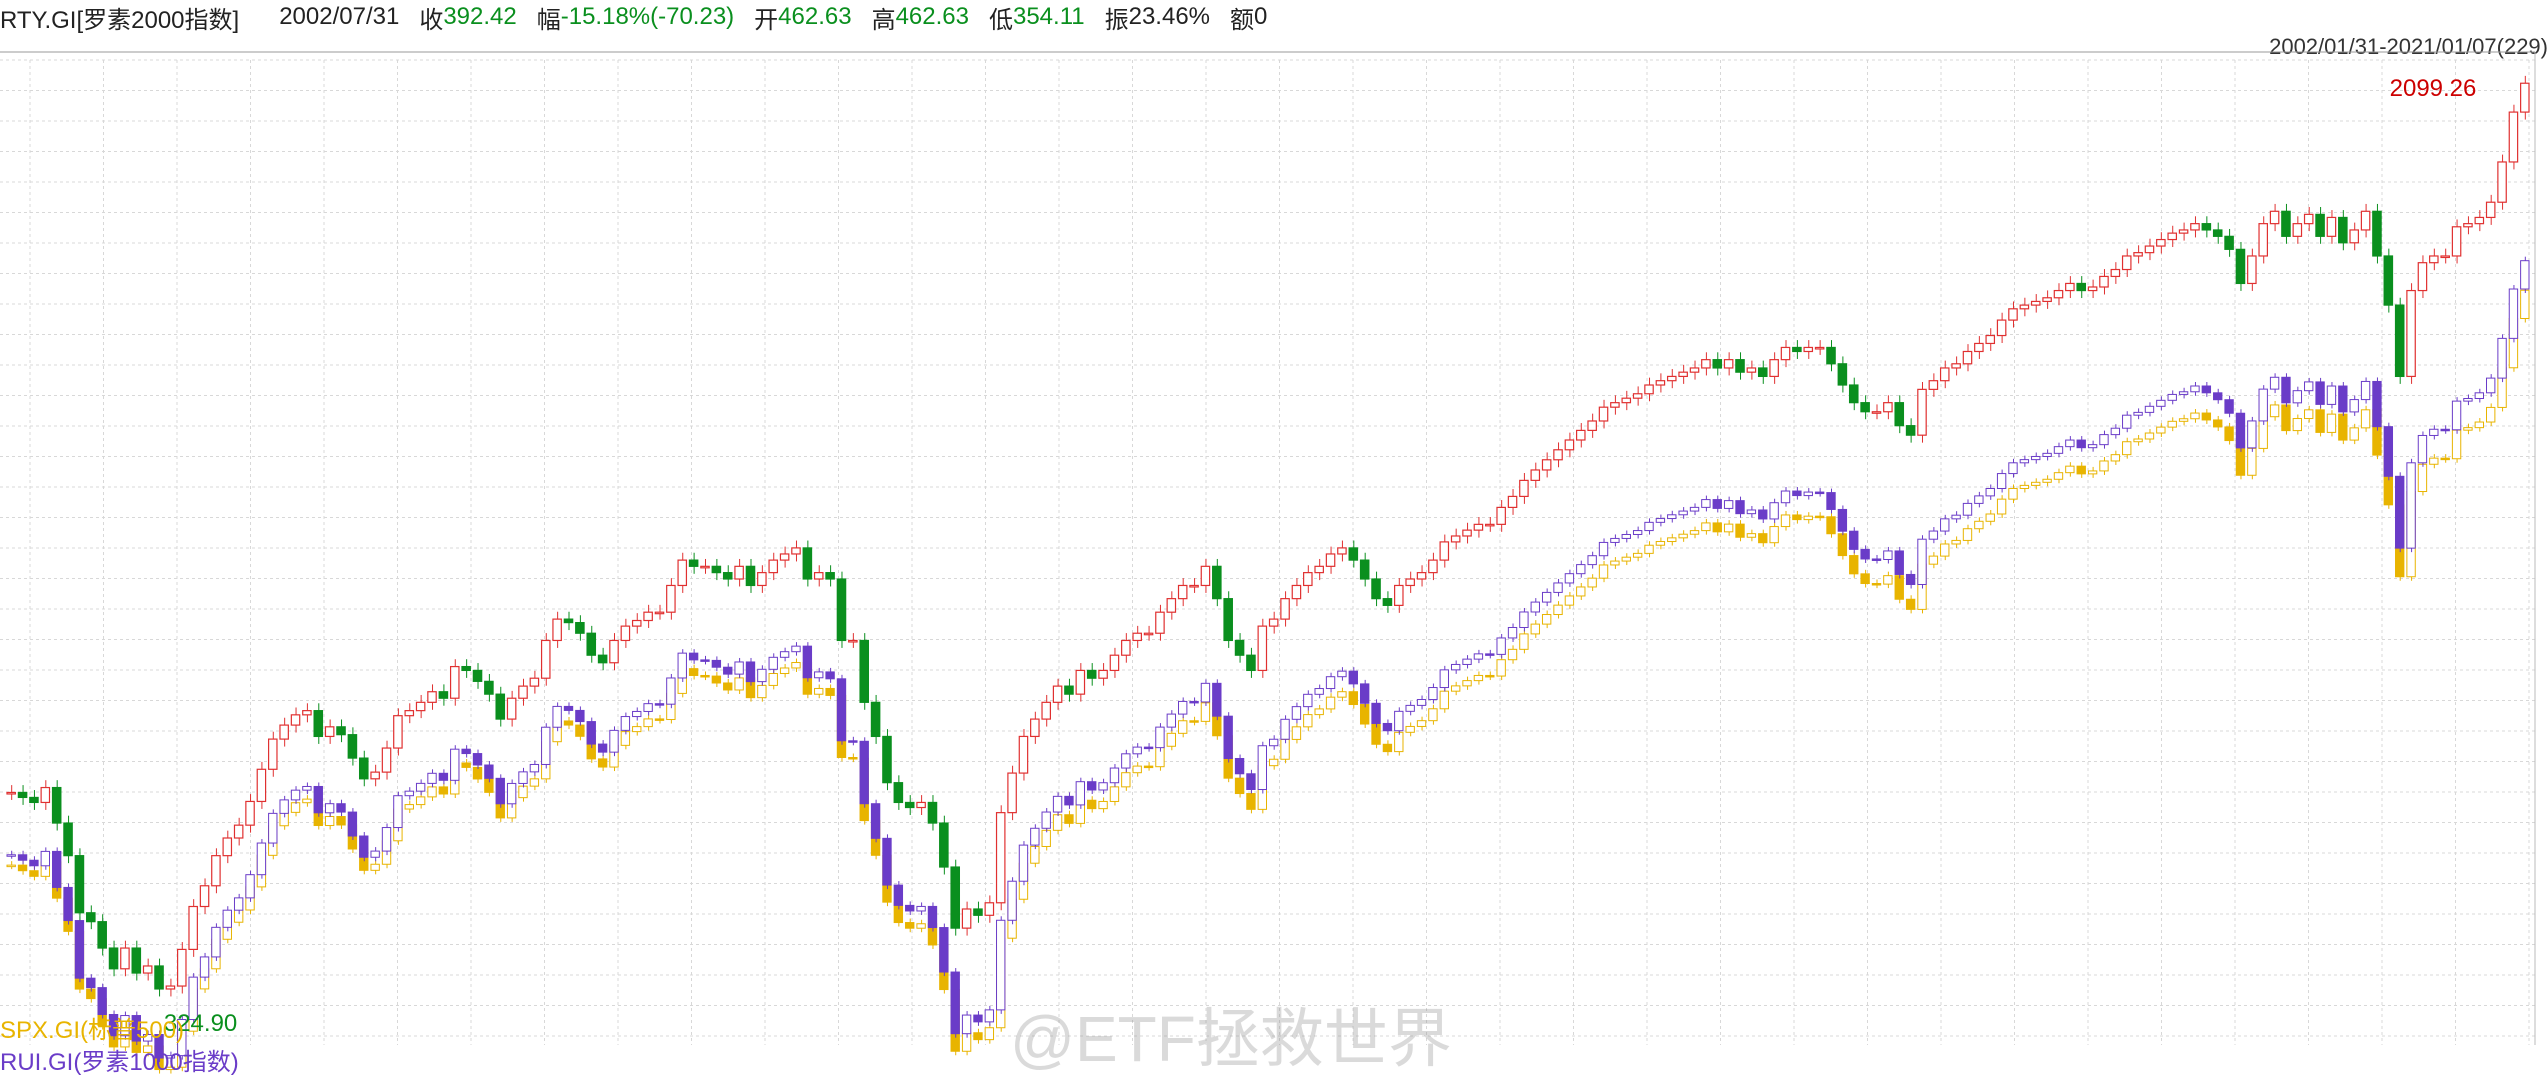 The image size is (2548, 1080). Describe the element at coordinates (92, 1030) in the screenshot. I see `legend-spx: SPX.GI(标普500)` at that location.